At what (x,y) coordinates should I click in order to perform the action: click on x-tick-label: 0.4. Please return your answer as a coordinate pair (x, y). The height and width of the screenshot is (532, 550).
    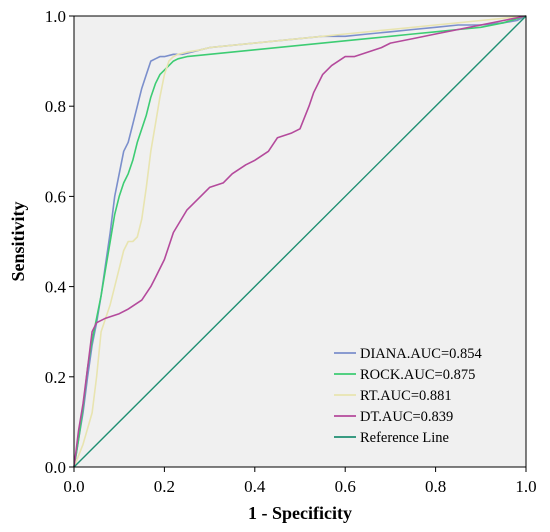
    Looking at the image, I should click on (255, 486).